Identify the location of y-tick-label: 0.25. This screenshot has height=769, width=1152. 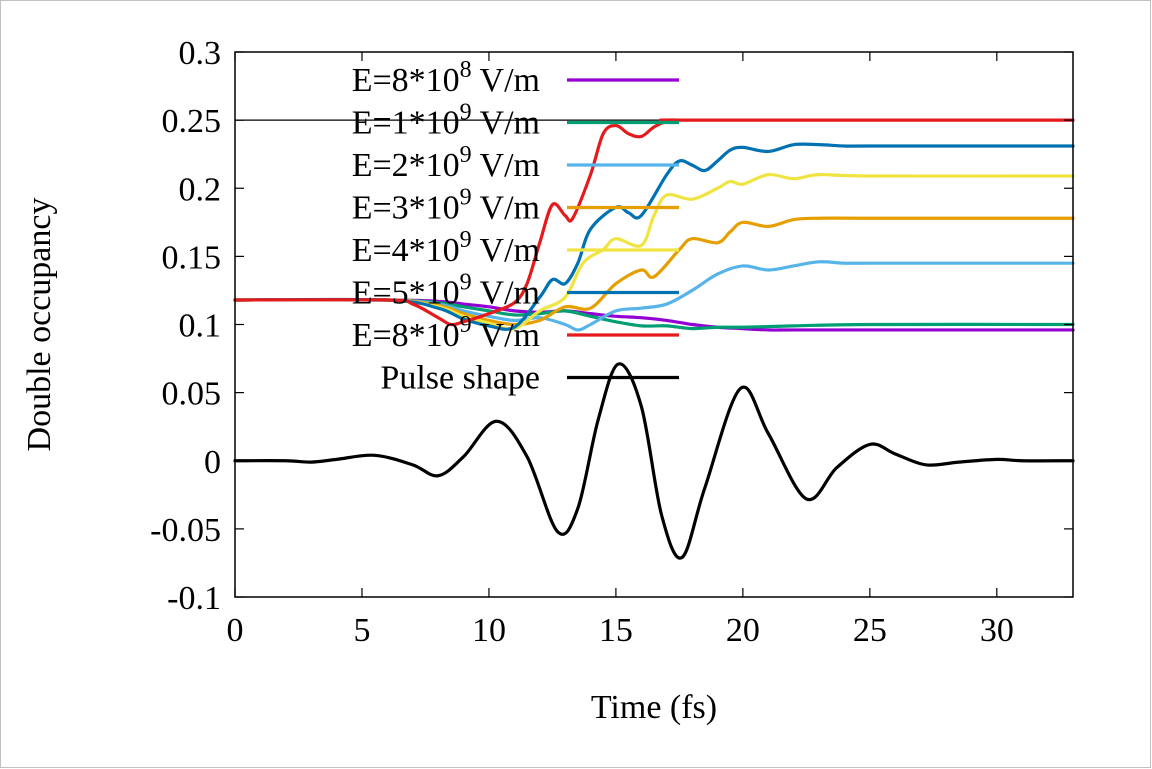
(192, 121).